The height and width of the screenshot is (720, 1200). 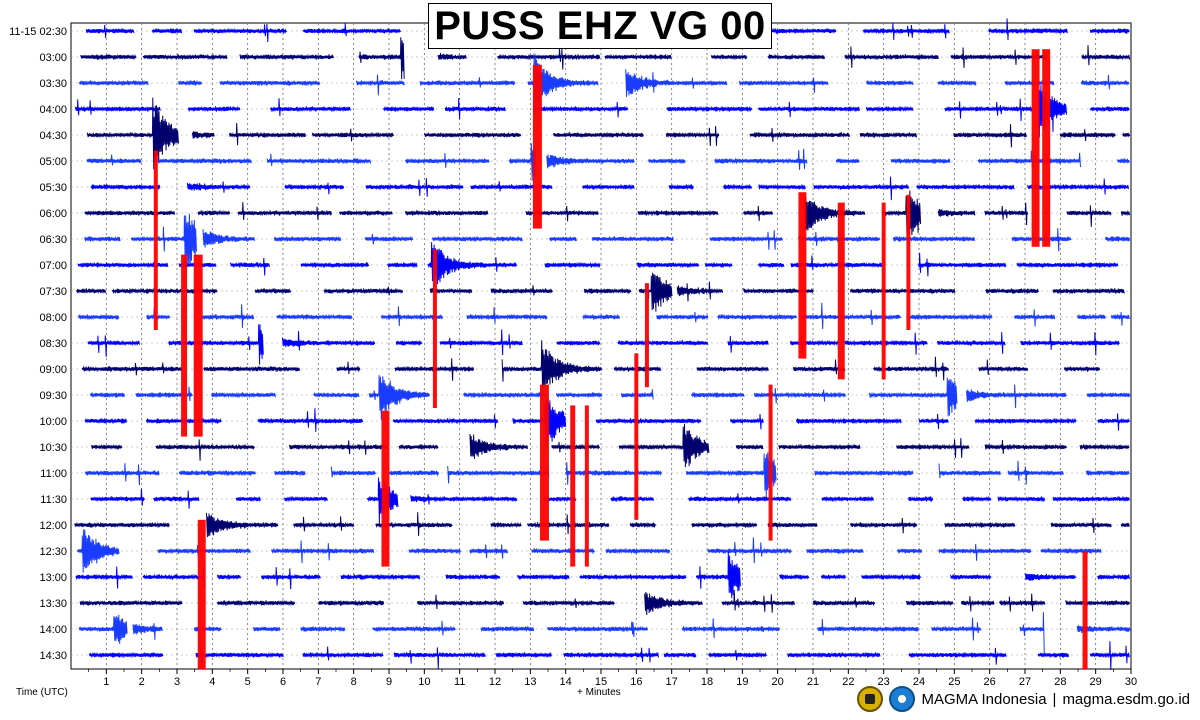 What do you see at coordinates (813, 682) in the screenshot?
I see `x-tick-label: 21` at bounding box center [813, 682].